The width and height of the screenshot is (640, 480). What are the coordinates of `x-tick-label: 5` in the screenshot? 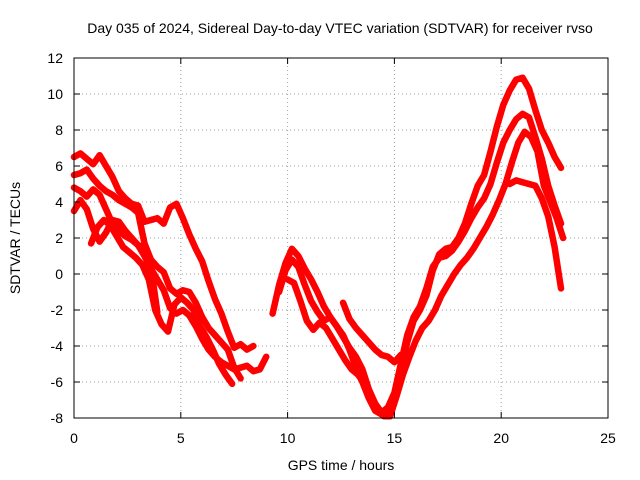 It's located at (181, 438).